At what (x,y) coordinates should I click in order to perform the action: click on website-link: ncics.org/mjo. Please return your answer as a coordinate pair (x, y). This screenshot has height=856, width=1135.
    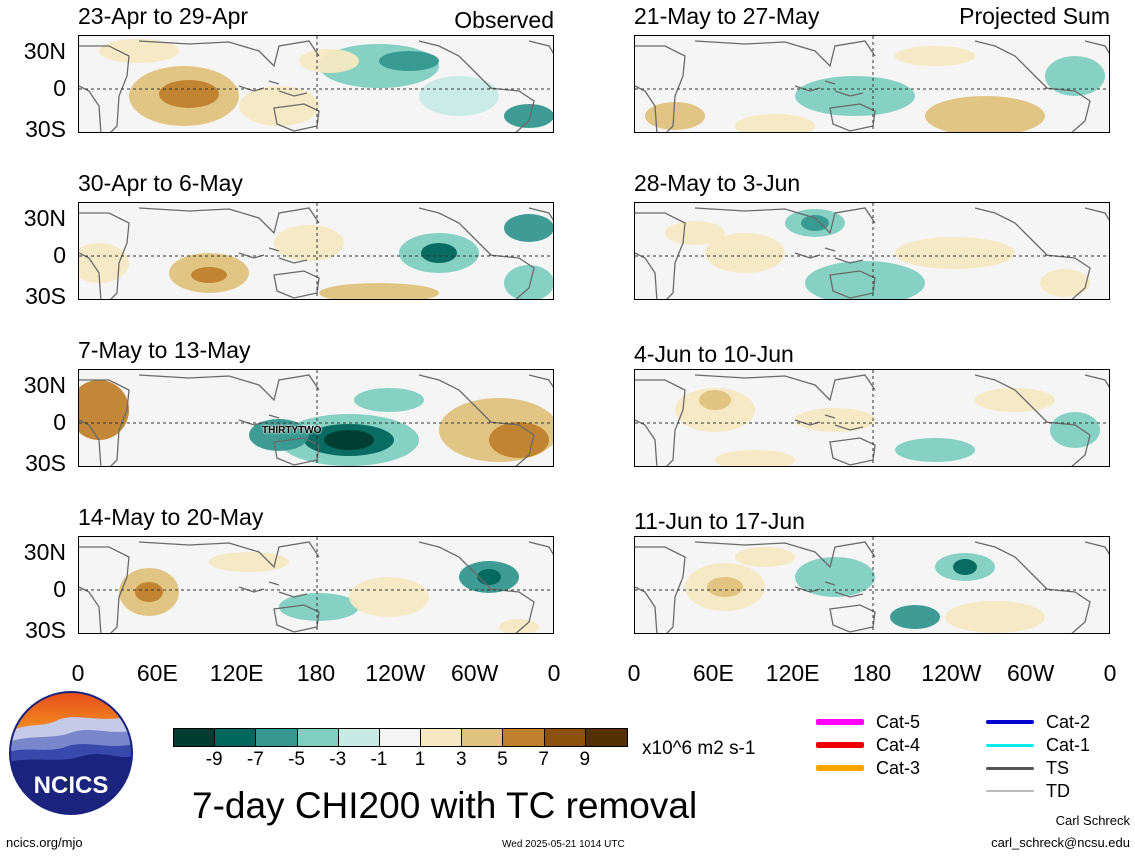
    Looking at the image, I should click on (44, 842).